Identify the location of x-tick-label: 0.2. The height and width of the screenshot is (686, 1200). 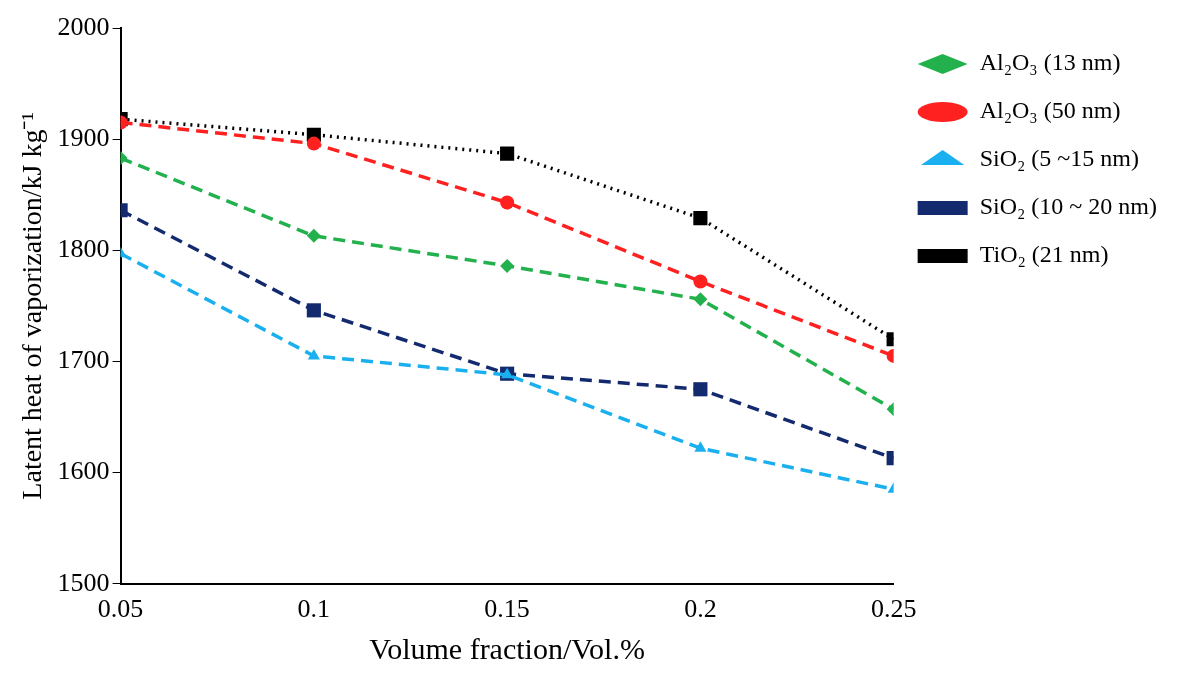
(700, 609).